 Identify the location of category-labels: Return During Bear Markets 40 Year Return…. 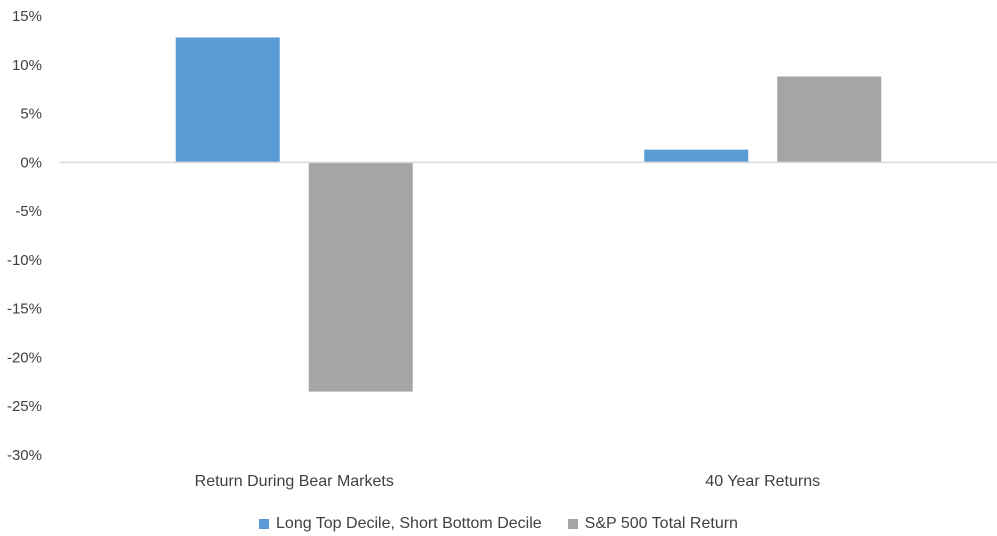
(507, 481).